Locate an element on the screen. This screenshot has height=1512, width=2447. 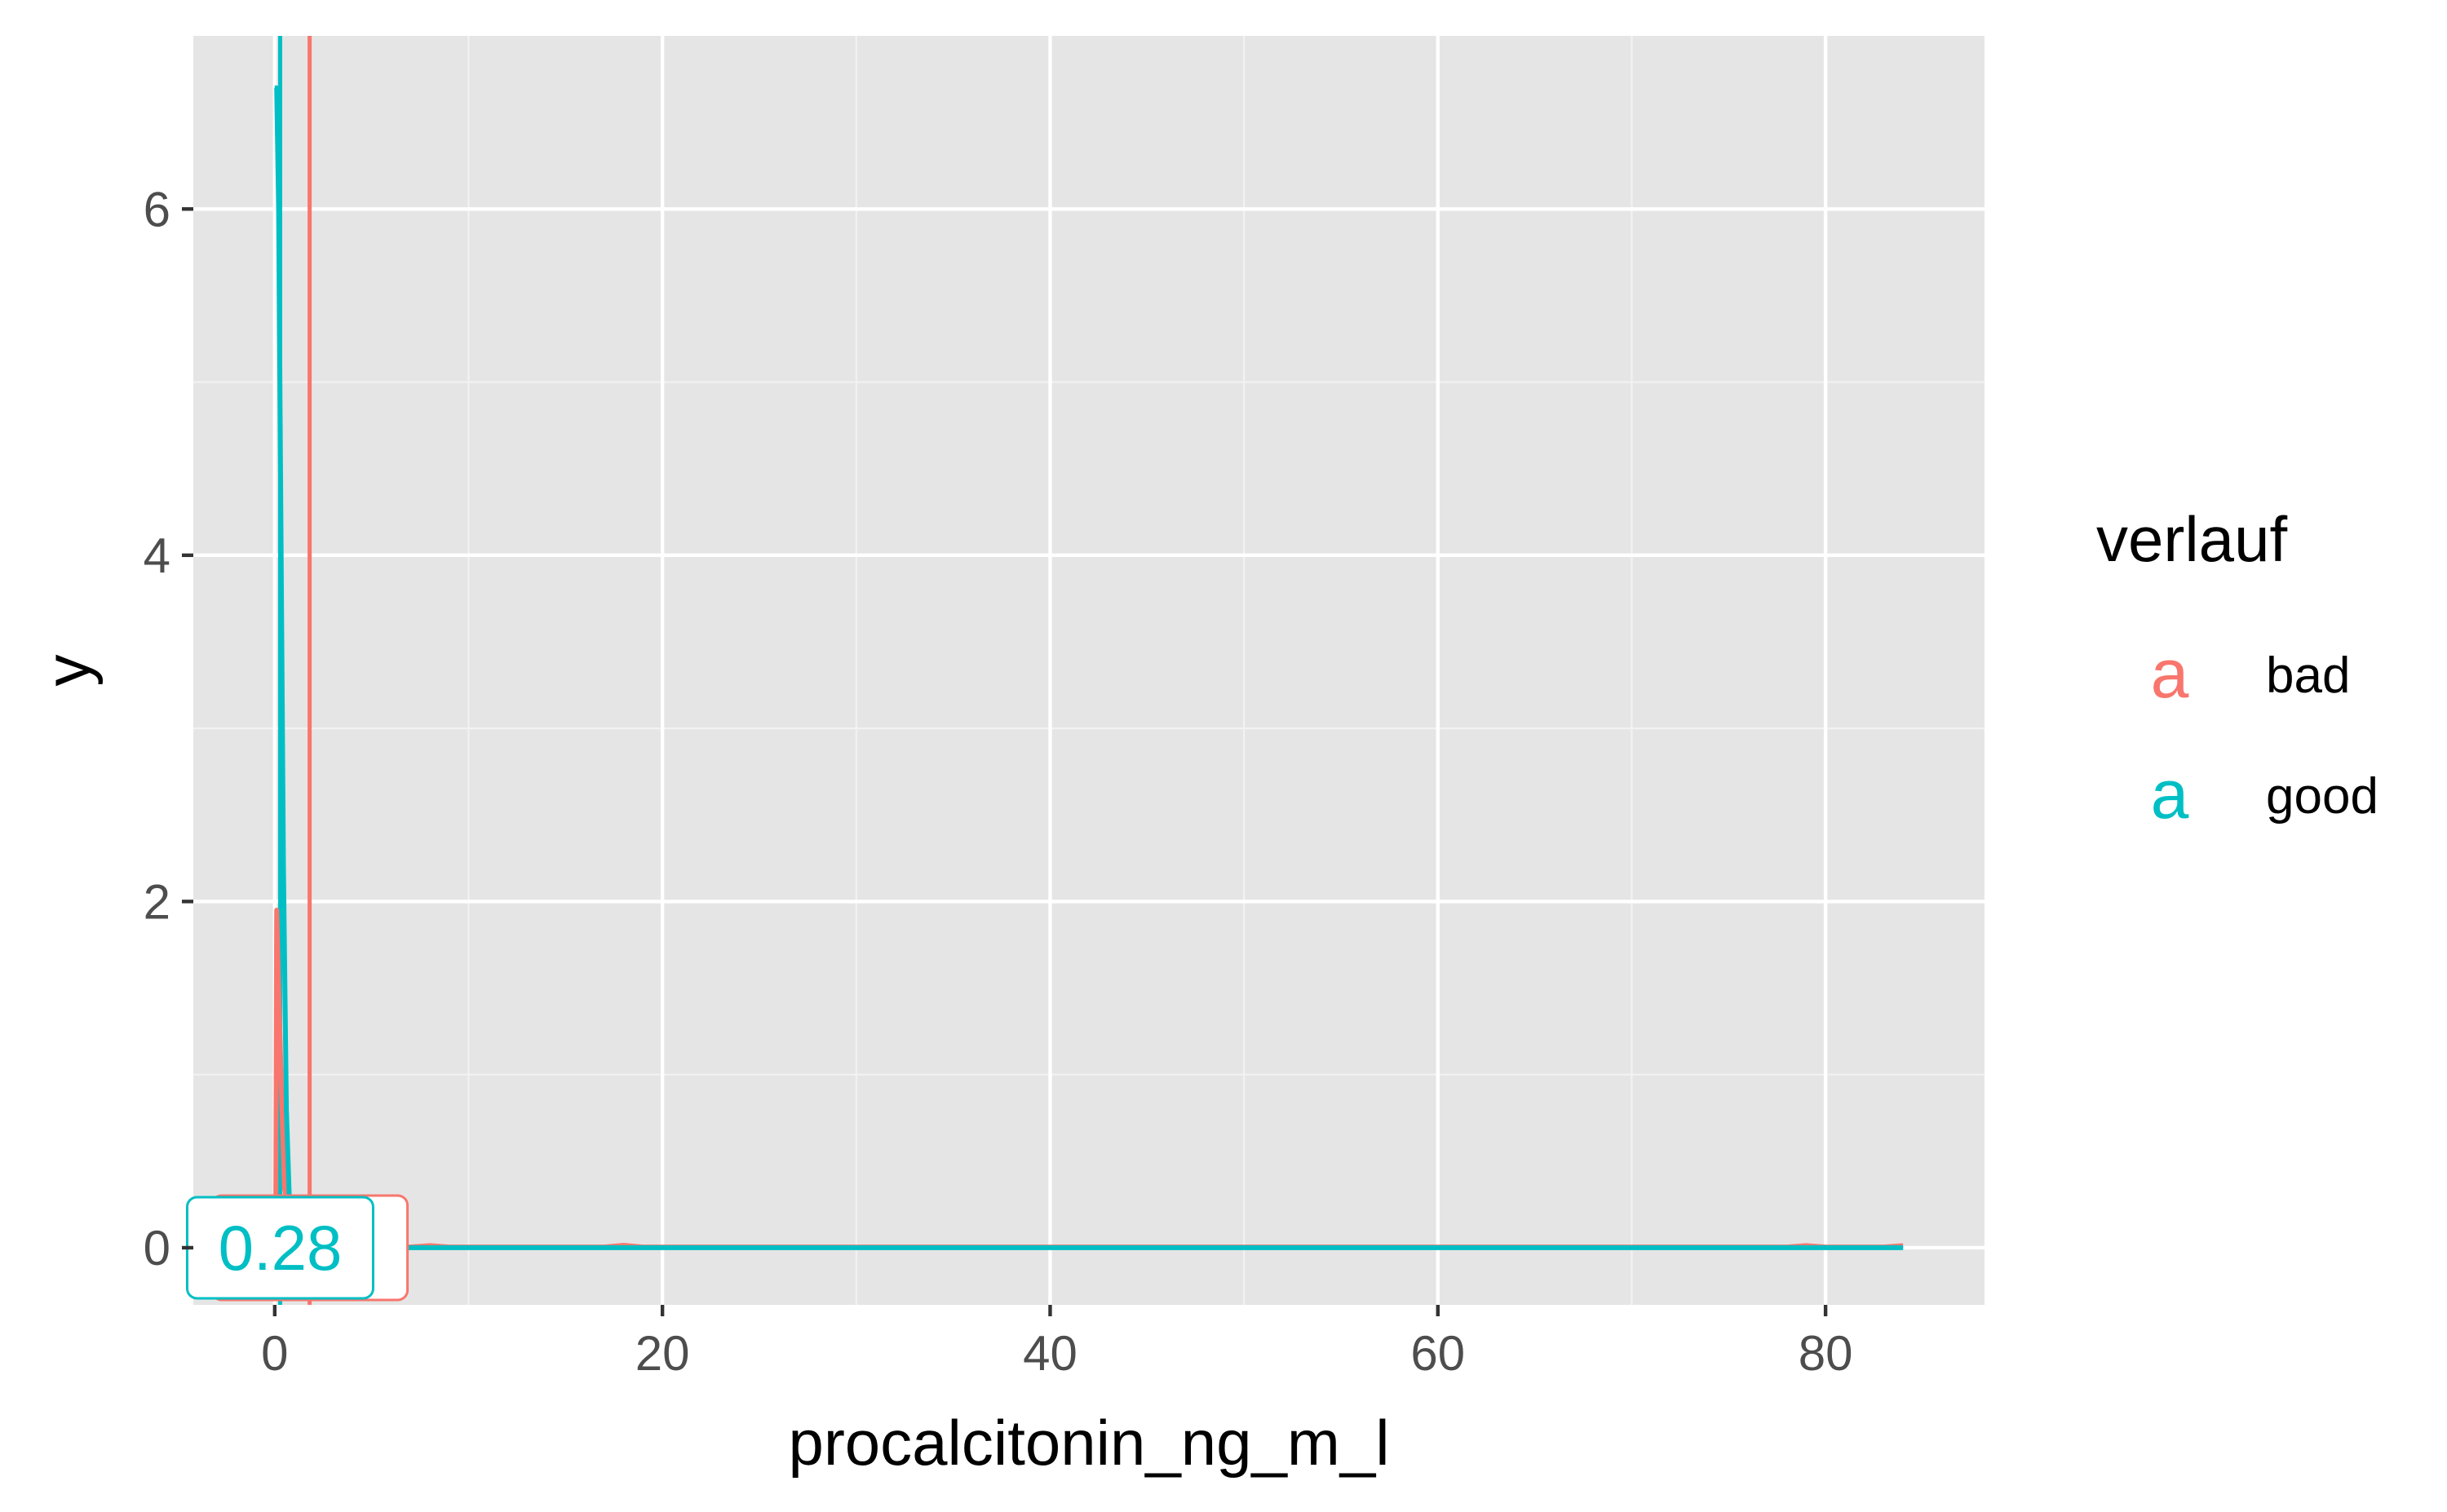
label-good: 0.28 is located at coordinates (279, 1248).